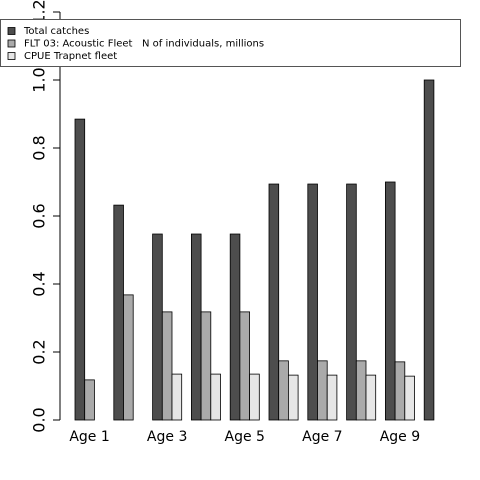 This screenshot has height=480, width=480. What do you see at coordinates (56, 31) in the screenshot?
I see `legend-label: Total catches` at bounding box center [56, 31].